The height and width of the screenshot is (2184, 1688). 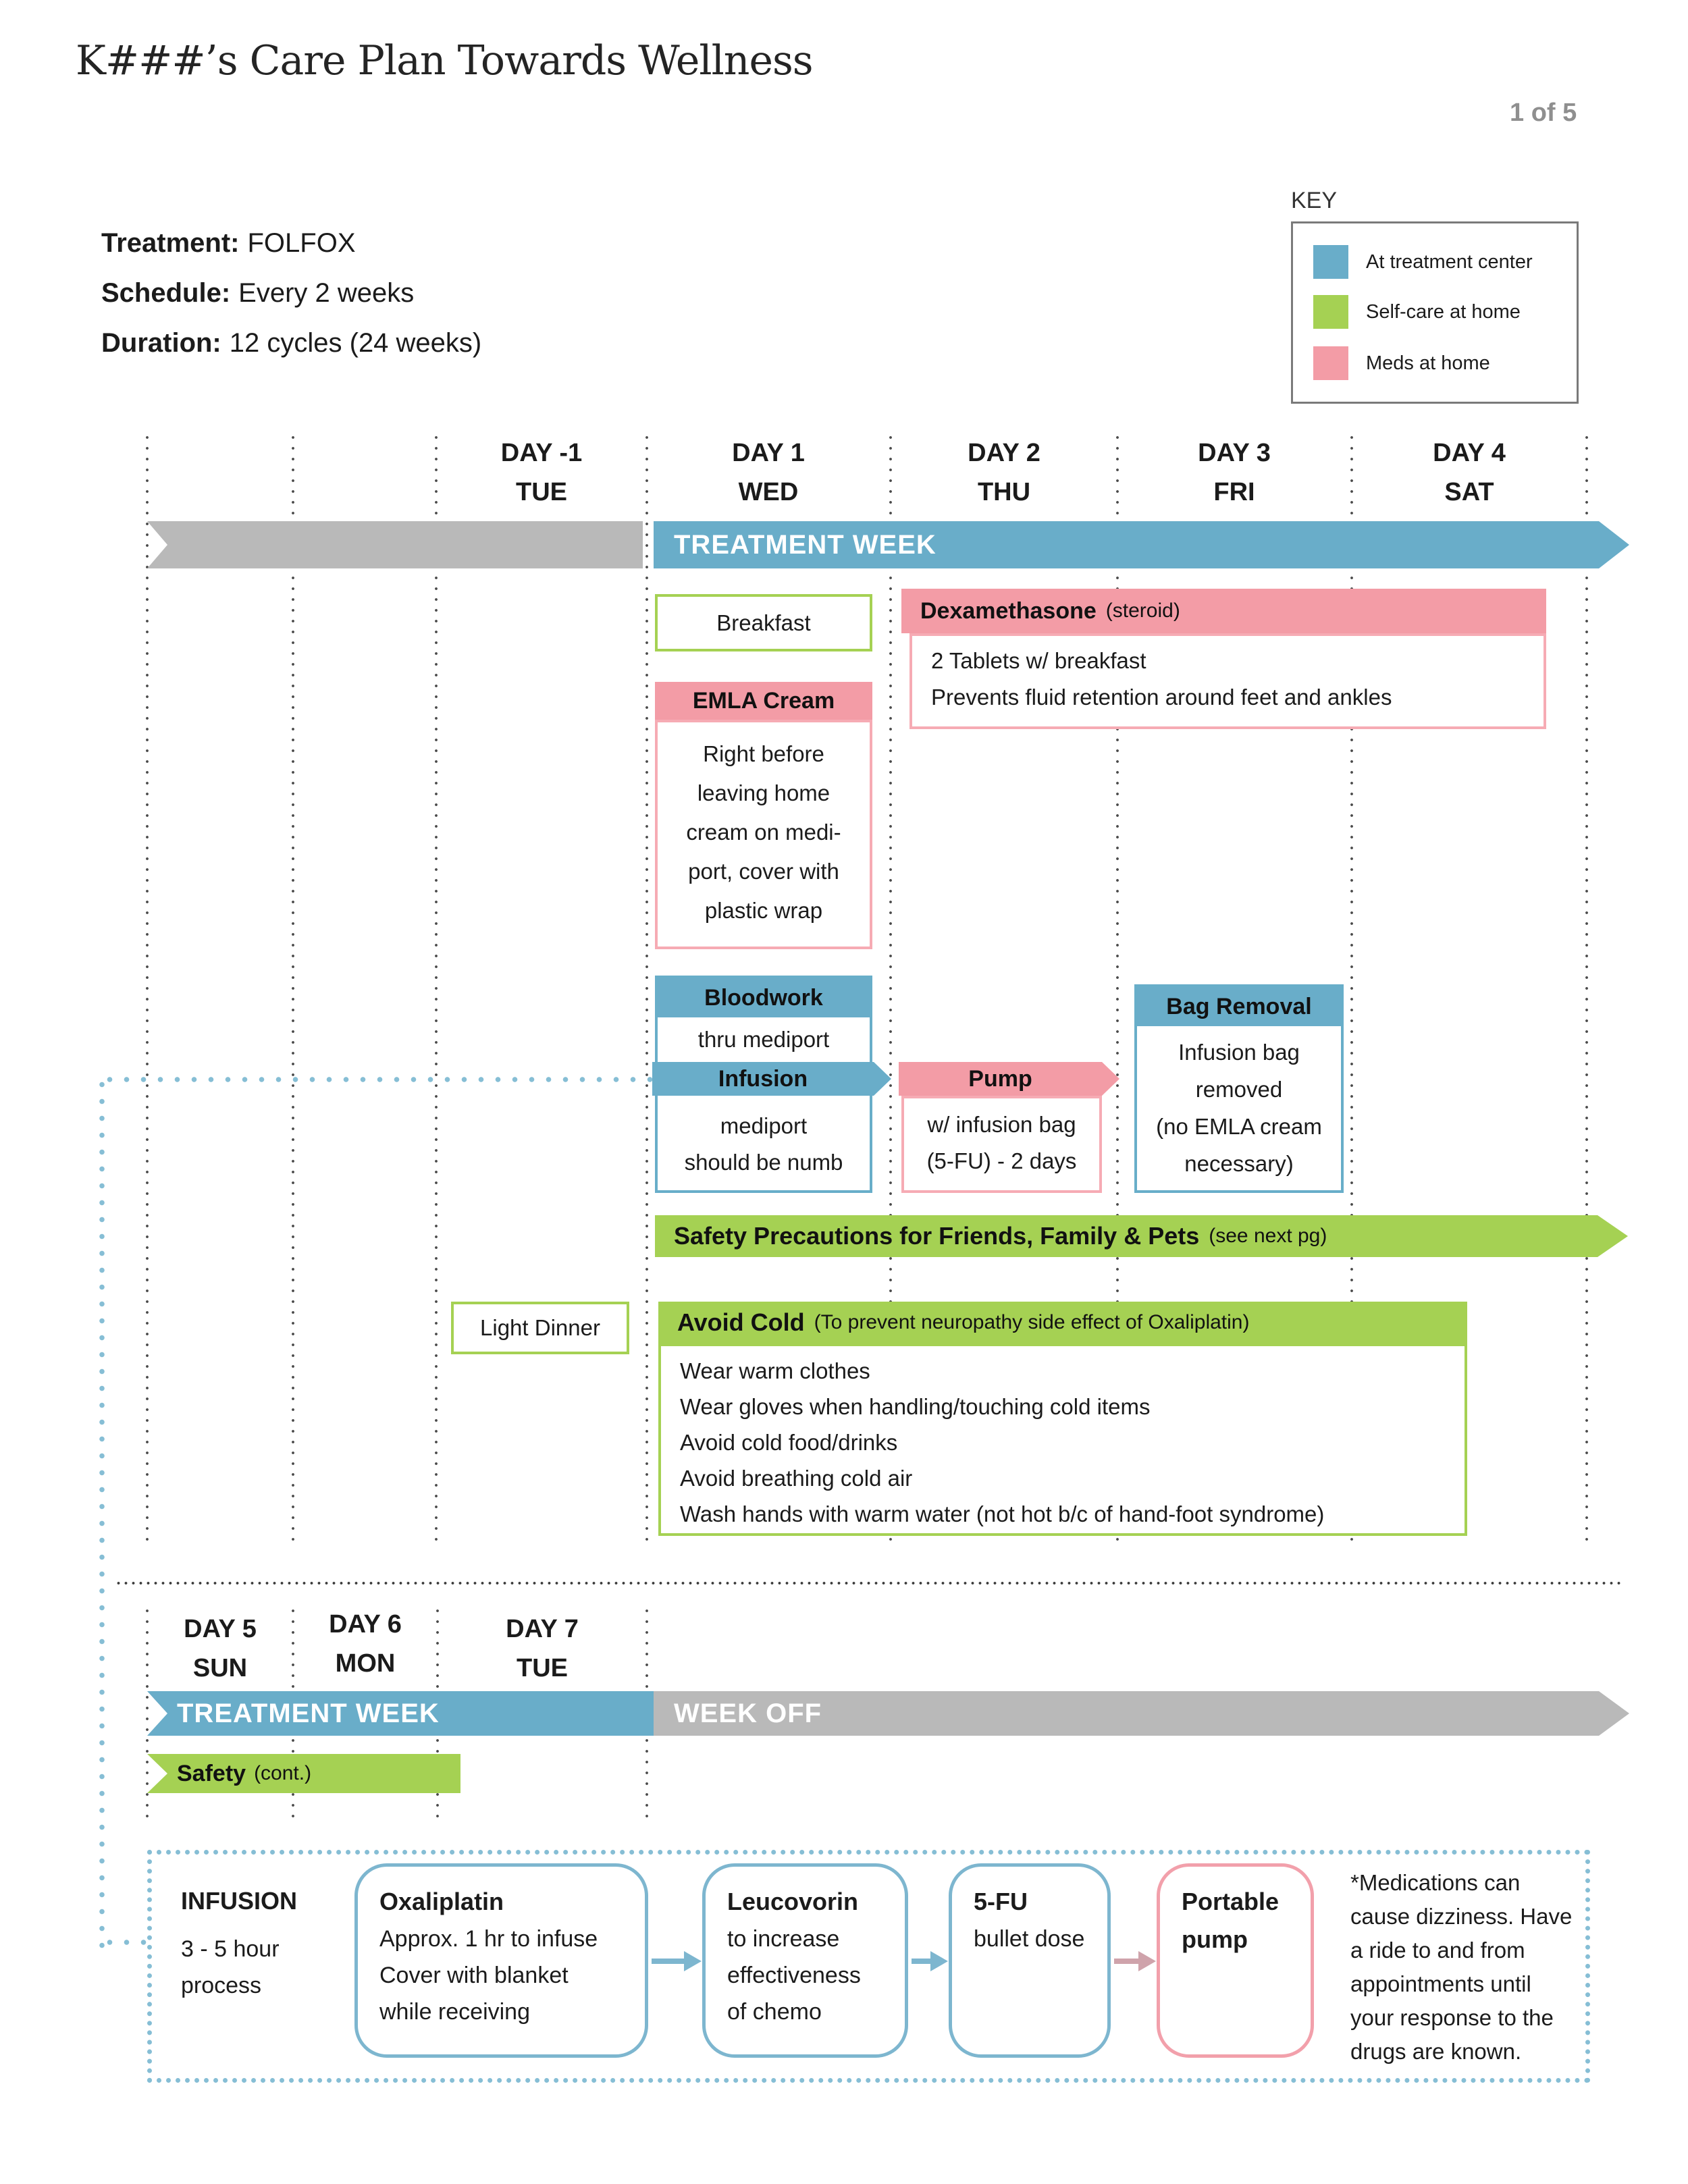 What do you see at coordinates (1440, 1983) in the screenshot?
I see `medications-note-line: appointments until` at bounding box center [1440, 1983].